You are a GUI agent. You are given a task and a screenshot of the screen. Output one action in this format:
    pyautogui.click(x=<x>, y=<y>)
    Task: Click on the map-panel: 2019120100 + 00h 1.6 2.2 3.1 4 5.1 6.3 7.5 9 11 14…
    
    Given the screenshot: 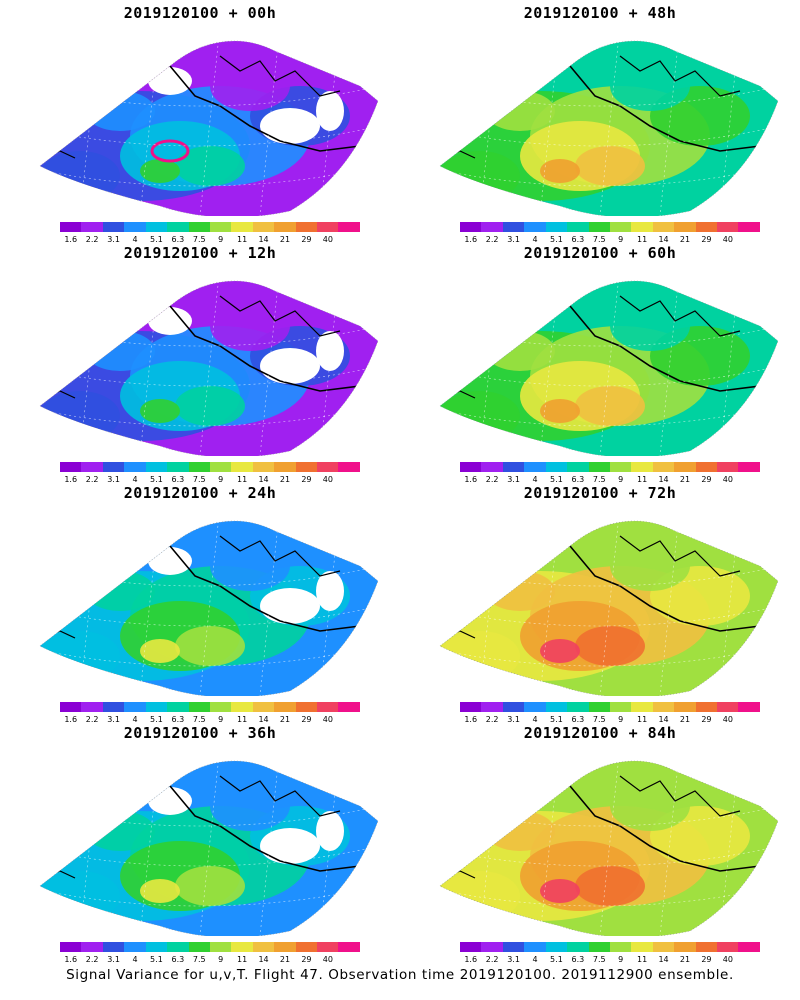 What is the action you would take?
    pyautogui.click(x=200, y=122)
    